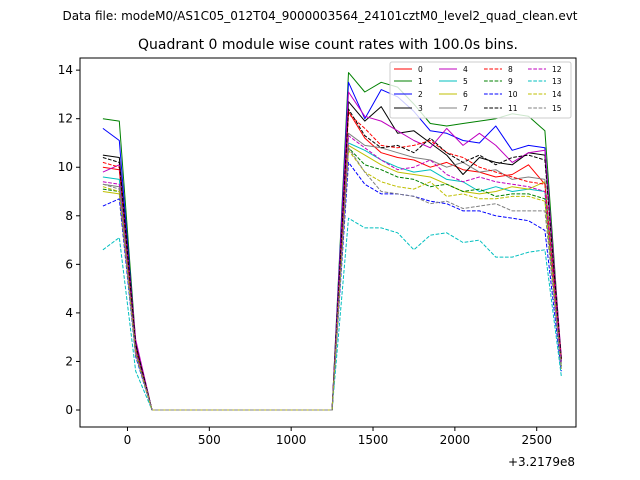  What do you see at coordinates (69, 361) in the screenshot?
I see `y-tick-label: 2` at bounding box center [69, 361].